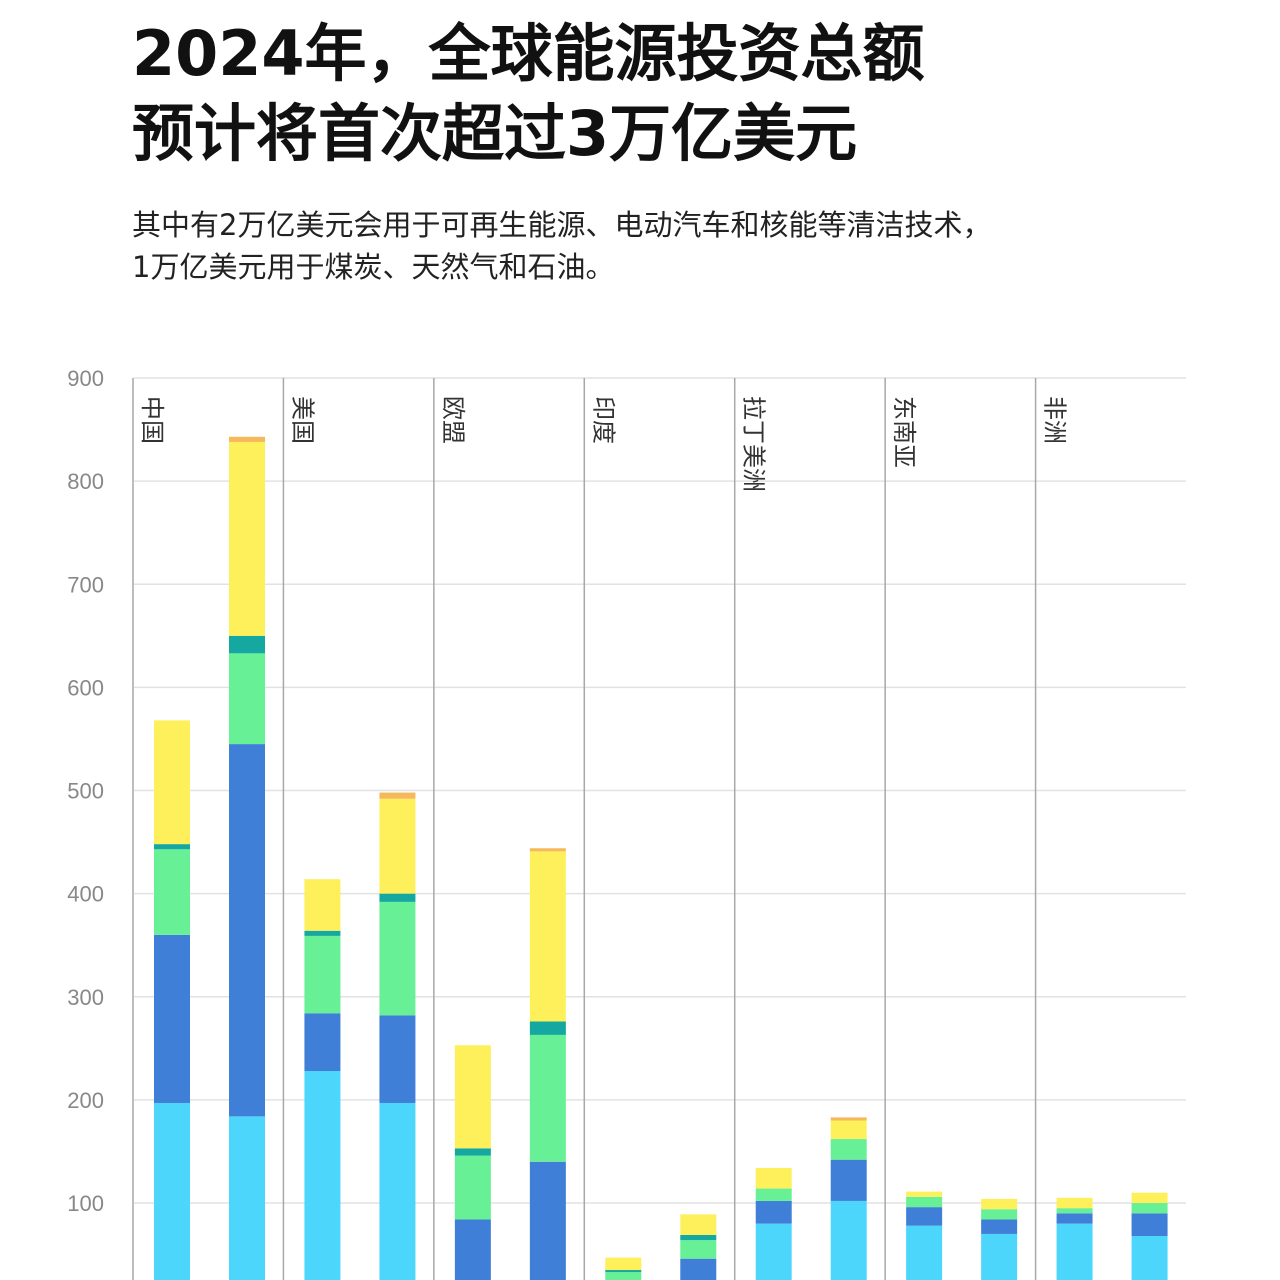 Image resolution: width=1280 pixels, height=1280 pixels. What do you see at coordinates (85, 687) in the screenshot?
I see `y-tick-label: 600` at bounding box center [85, 687].